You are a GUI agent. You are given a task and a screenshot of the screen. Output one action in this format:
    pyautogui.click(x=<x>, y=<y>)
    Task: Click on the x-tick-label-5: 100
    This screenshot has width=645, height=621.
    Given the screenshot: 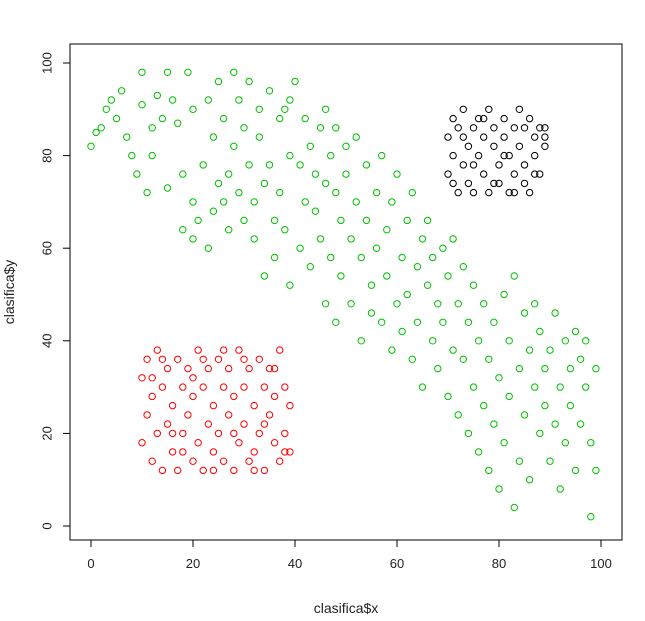 What is the action you would take?
    pyautogui.click(x=601, y=563)
    